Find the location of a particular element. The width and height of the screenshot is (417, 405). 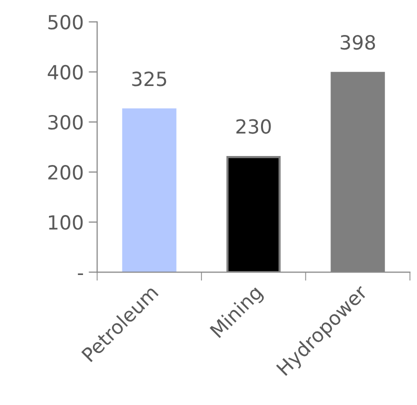

data-label: 230 is located at coordinates (253, 126).